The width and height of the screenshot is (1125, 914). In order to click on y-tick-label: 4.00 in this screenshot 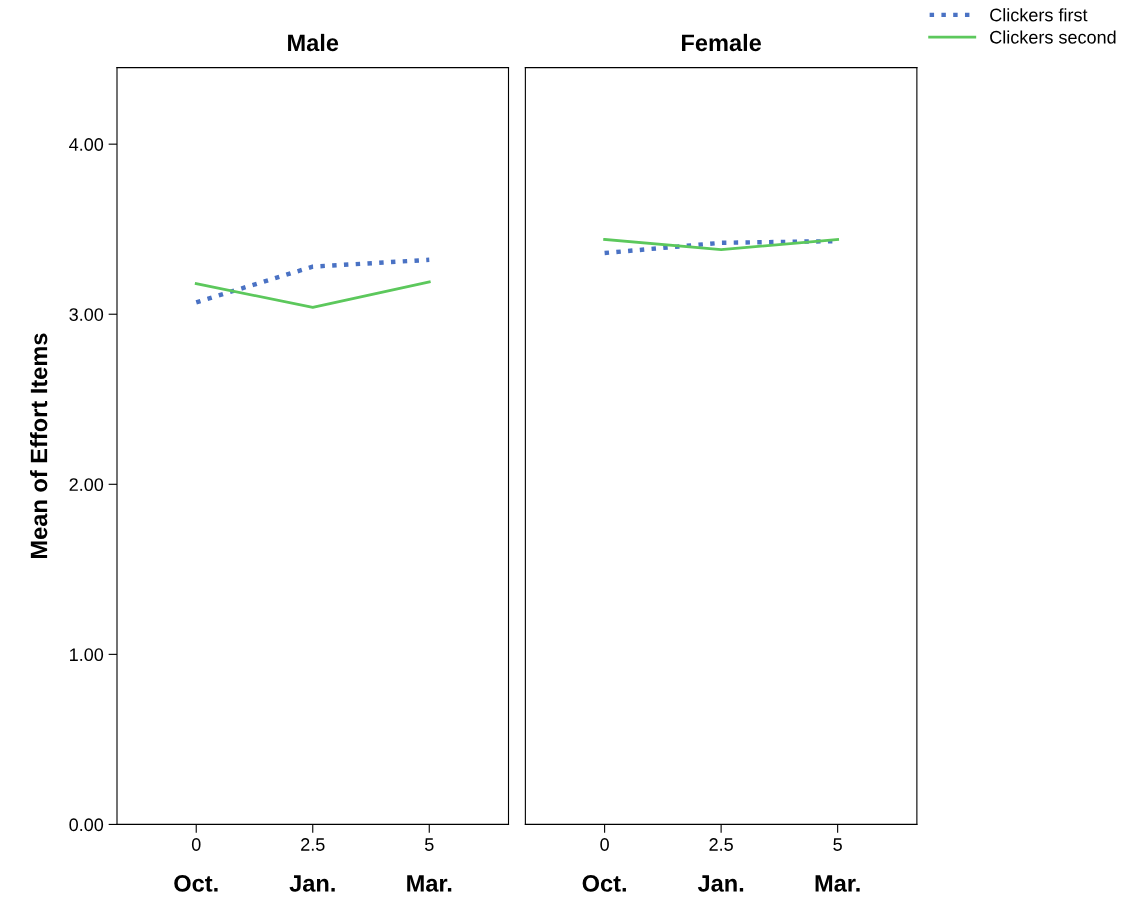, I will do `click(86, 144)`.